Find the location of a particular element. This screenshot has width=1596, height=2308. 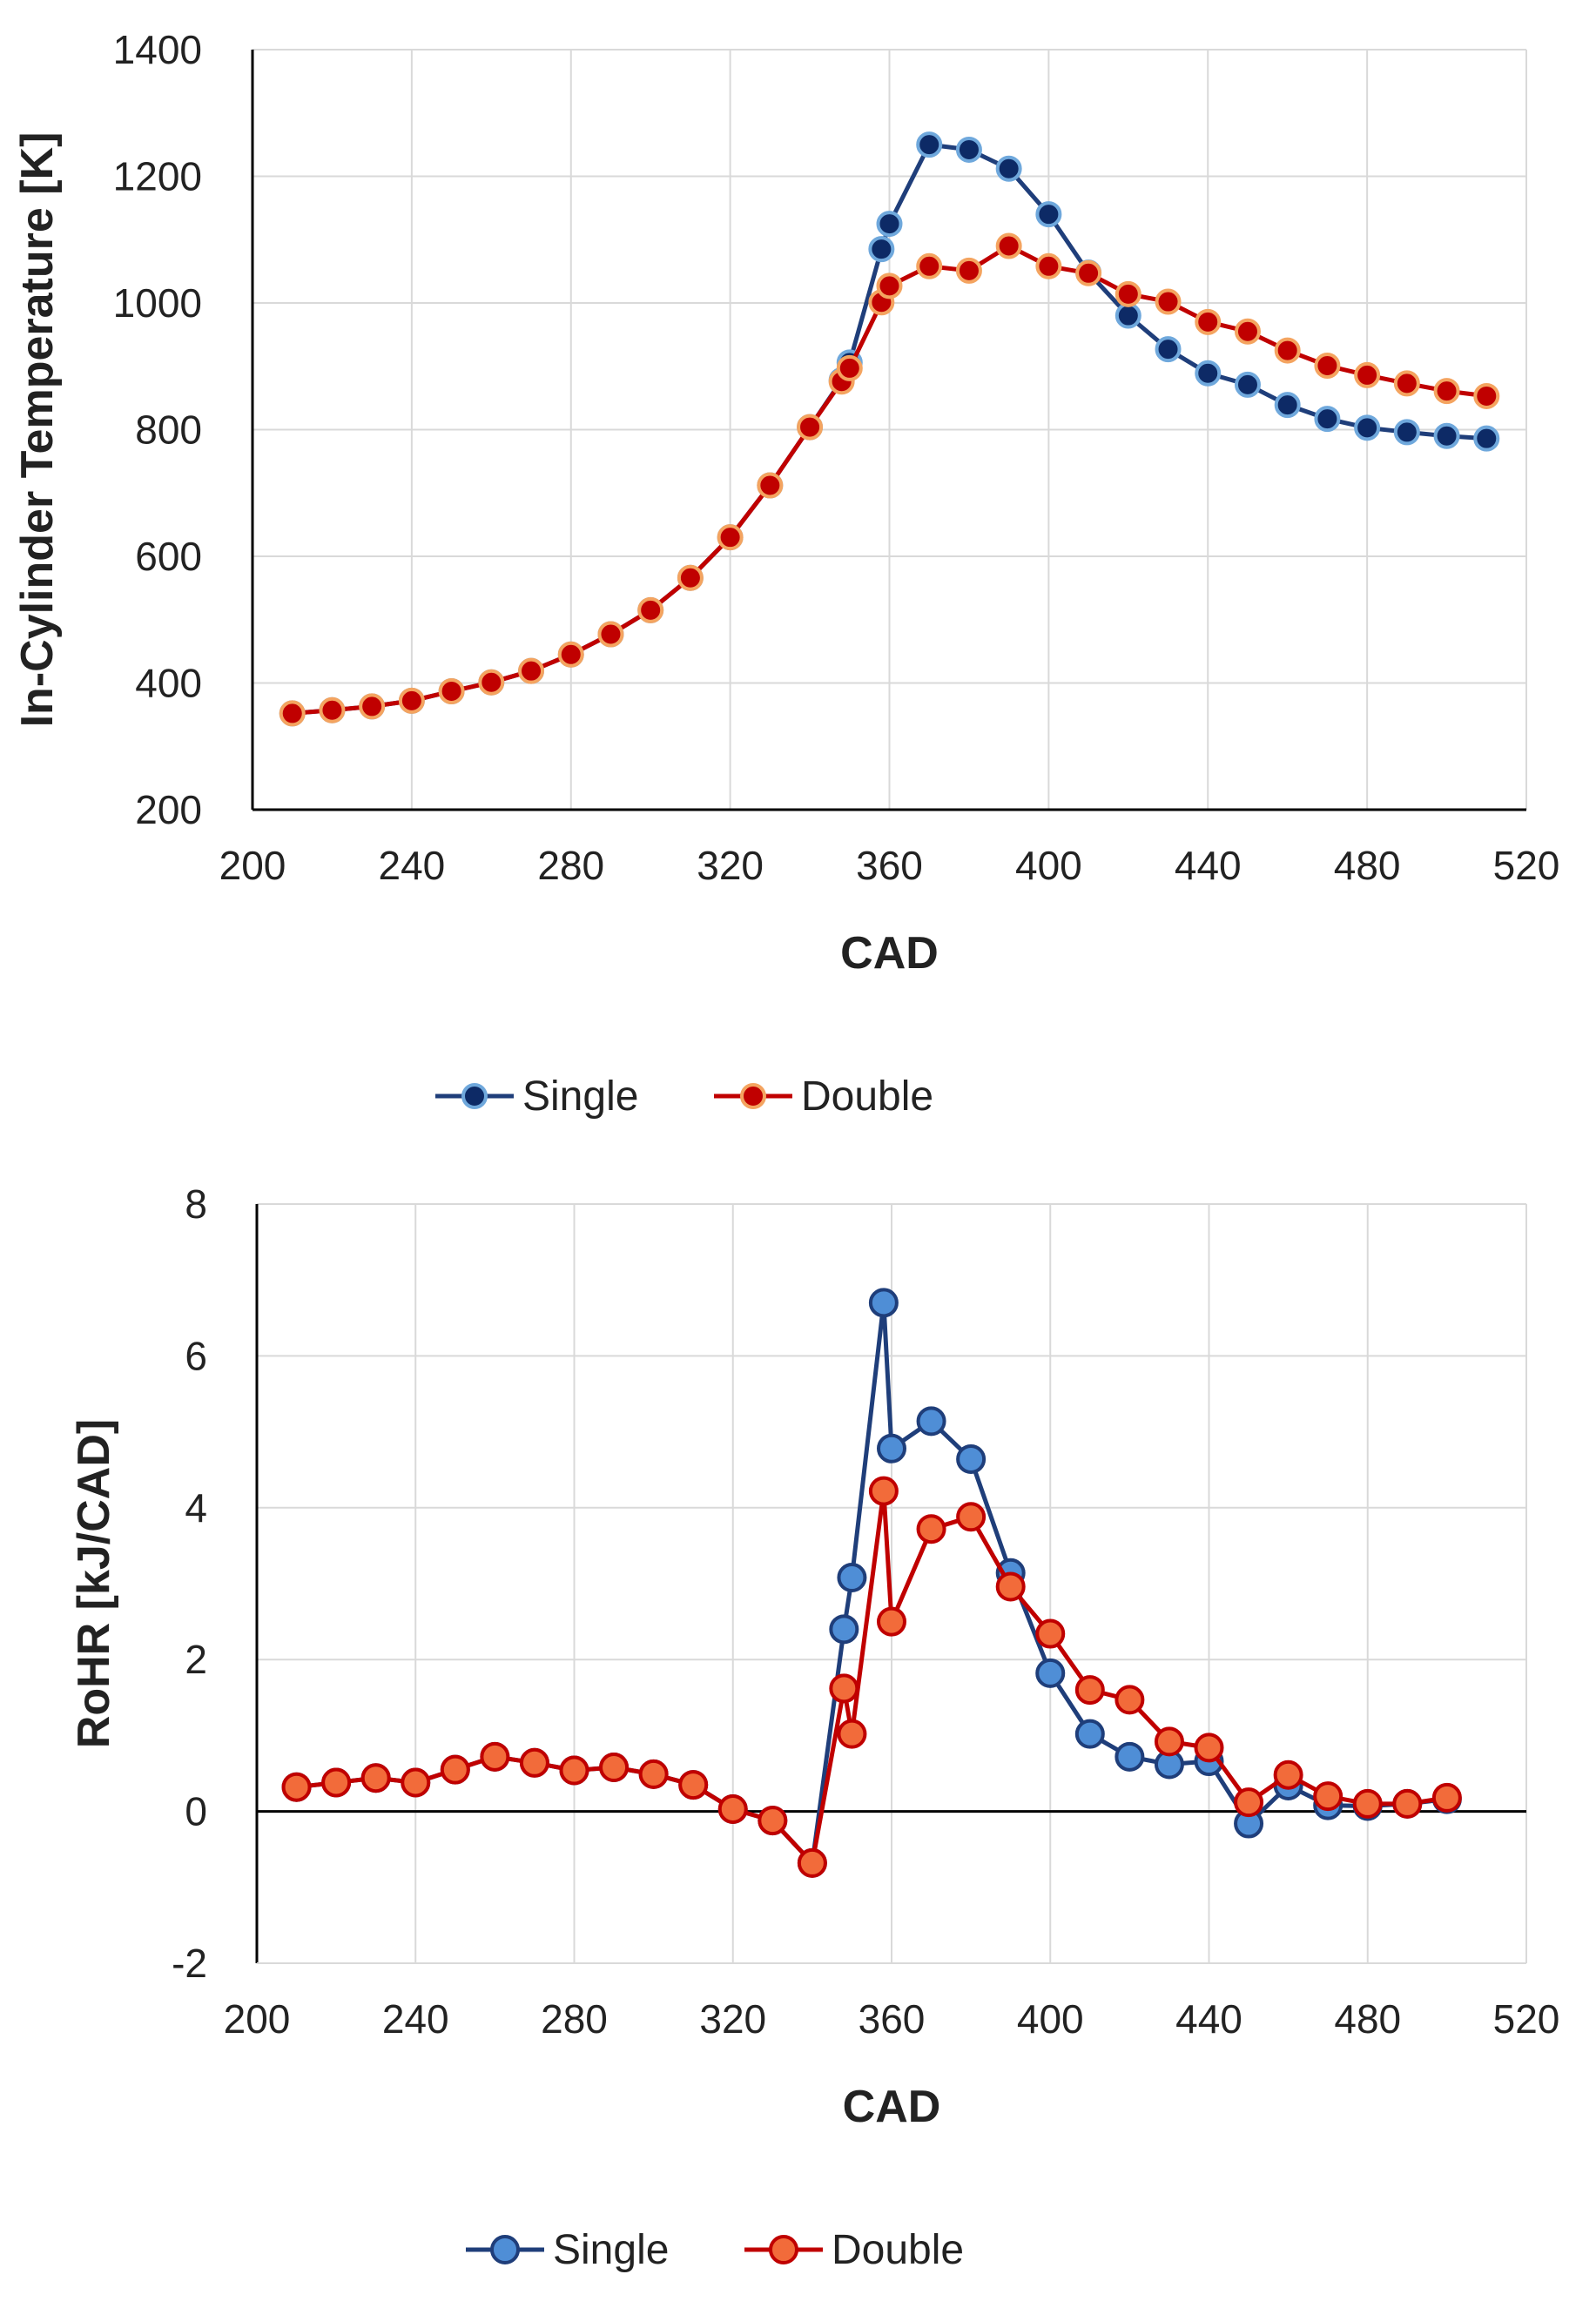

y-tick-label: 8 is located at coordinates (196, 1204).